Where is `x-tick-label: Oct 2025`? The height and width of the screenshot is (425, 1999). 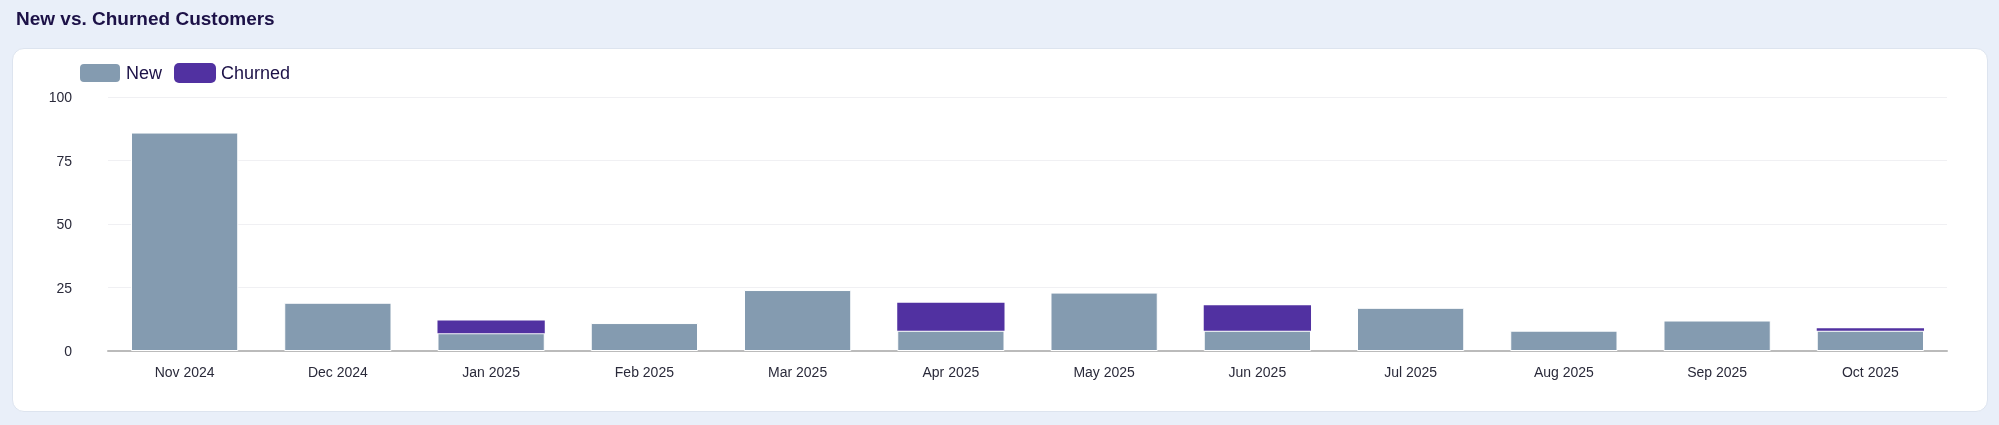 x-tick-label: Oct 2025 is located at coordinates (1870, 372).